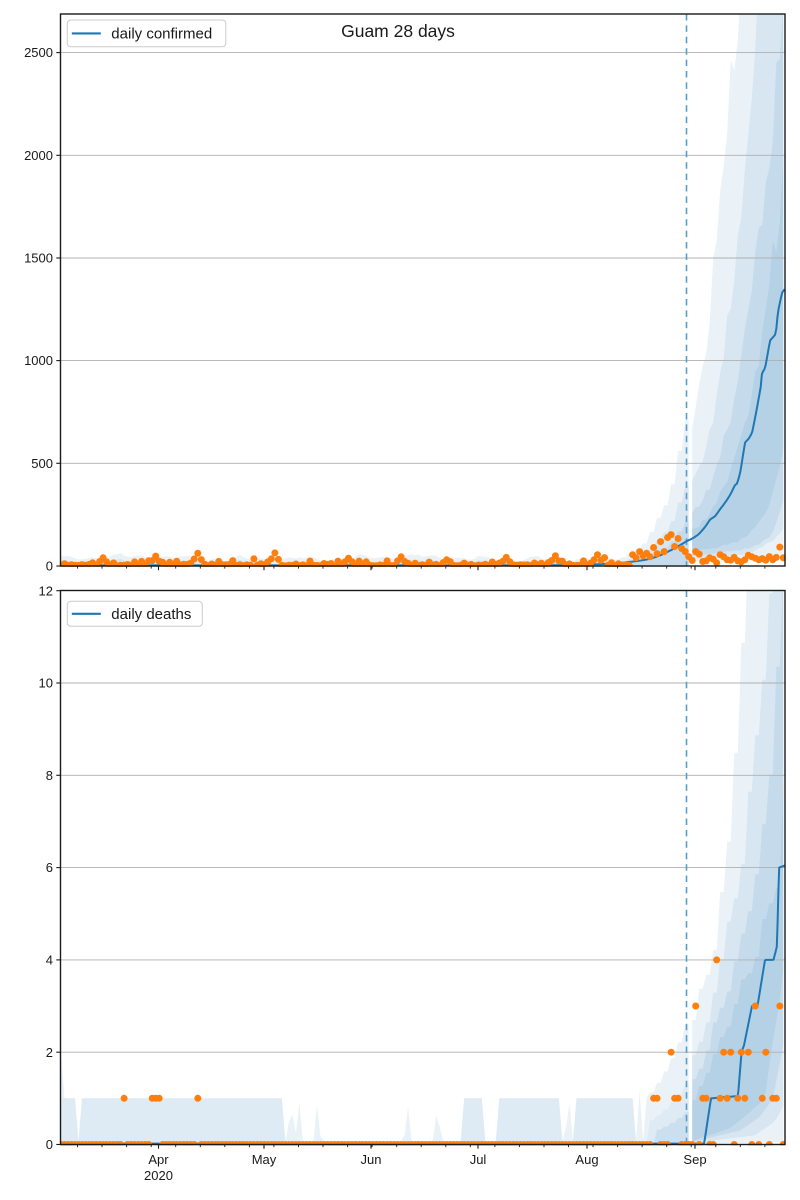 This screenshot has height=1200, width=800. What do you see at coordinates (46, 683) in the screenshot?
I see `svg-text: 10` at bounding box center [46, 683].